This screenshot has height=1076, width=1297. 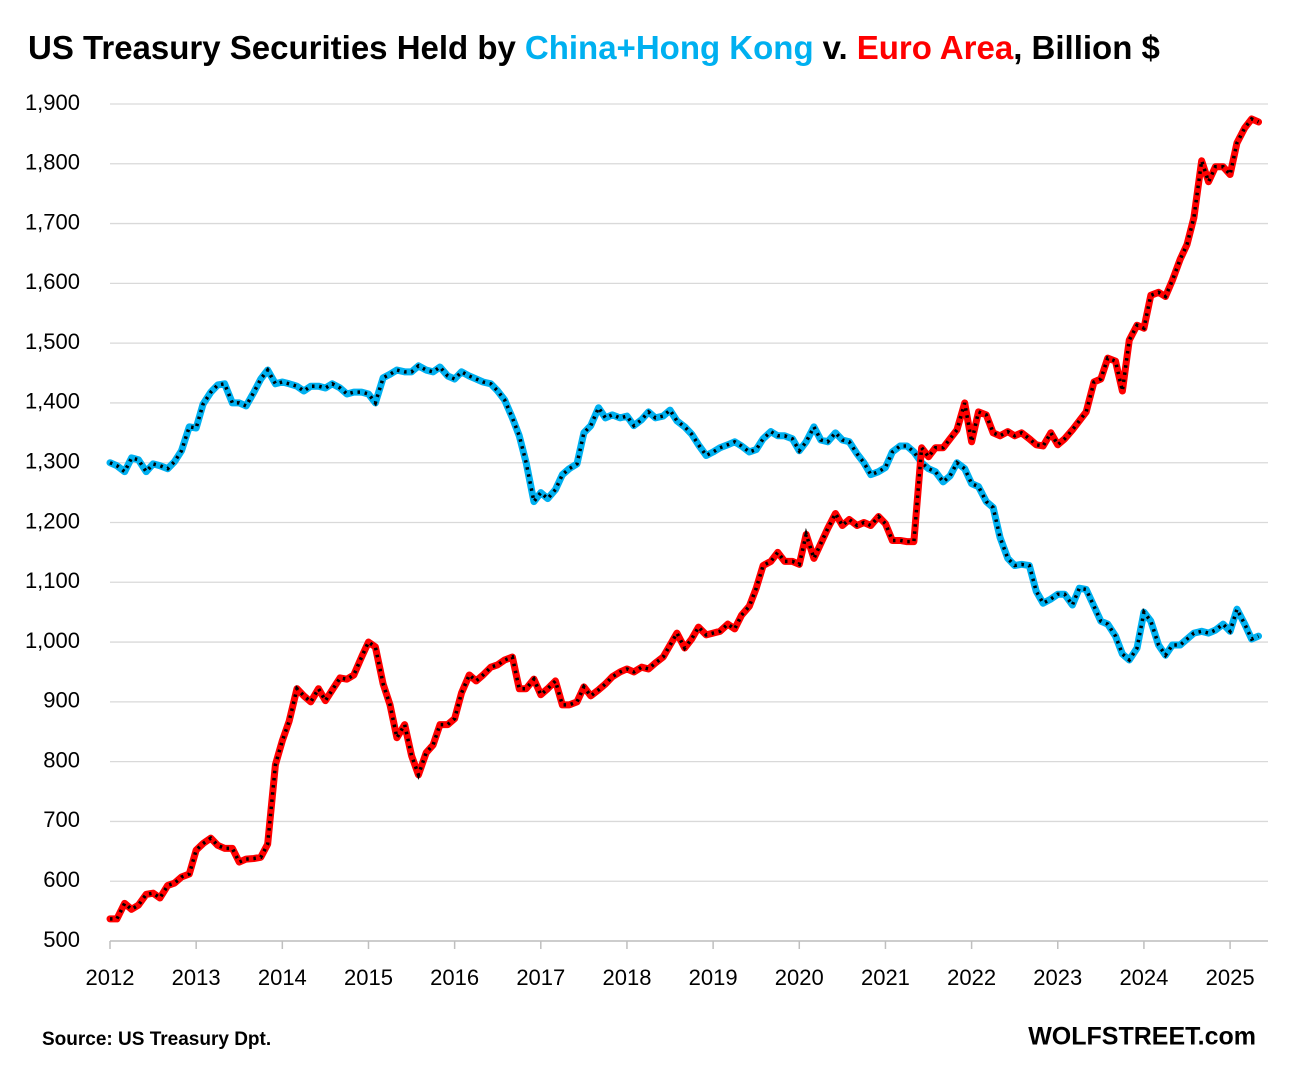 What do you see at coordinates (799, 977) in the screenshot?
I see `x-tick-label: 2020` at bounding box center [799, 977].